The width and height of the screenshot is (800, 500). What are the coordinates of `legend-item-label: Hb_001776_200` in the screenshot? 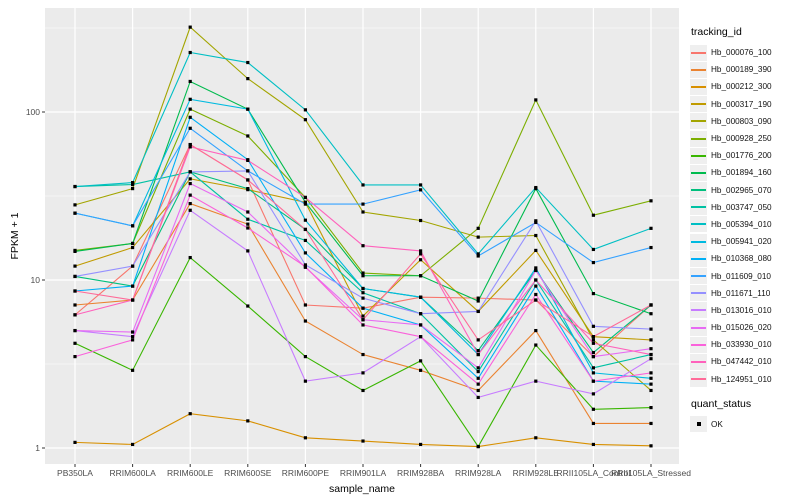 It's located at (741, 156).